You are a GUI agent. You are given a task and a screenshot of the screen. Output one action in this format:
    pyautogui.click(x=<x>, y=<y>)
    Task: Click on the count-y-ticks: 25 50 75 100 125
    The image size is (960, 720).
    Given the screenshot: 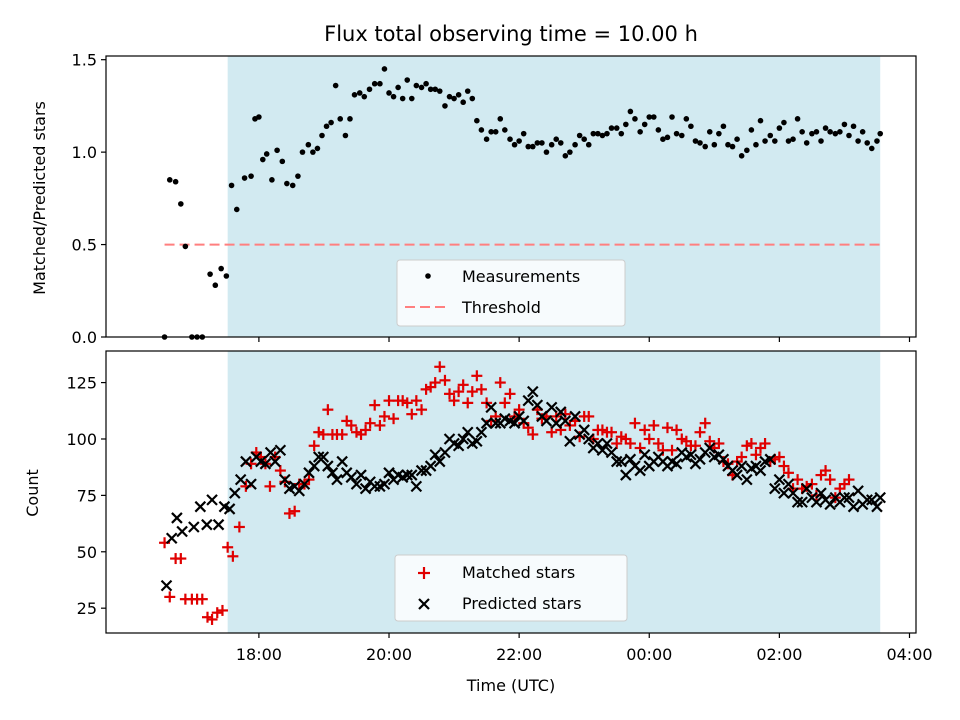 What is the action you would take?
    pyautogui.click(x=86, y=496)
    